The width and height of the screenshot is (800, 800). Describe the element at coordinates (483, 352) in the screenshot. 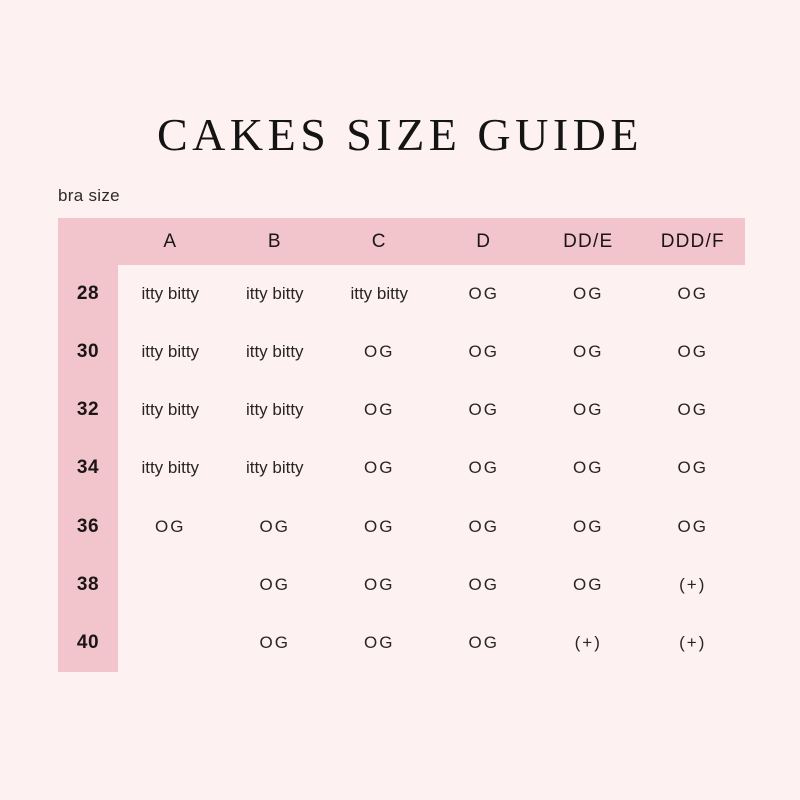

I see `cell-30-d: OG` at that location.